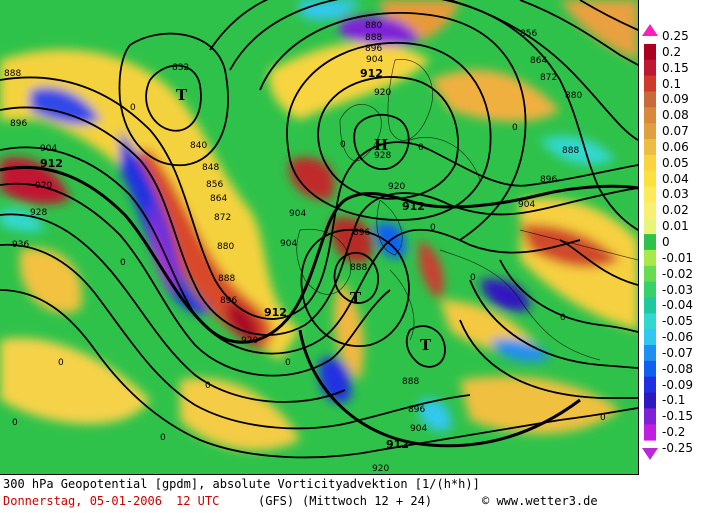 Image resolution: width=704 pixels, height=513 pixels. What do you see at coordinates (678, 384) in the screenshot?
I see `legend-label: -0.09` at bounding box center [678, 384].